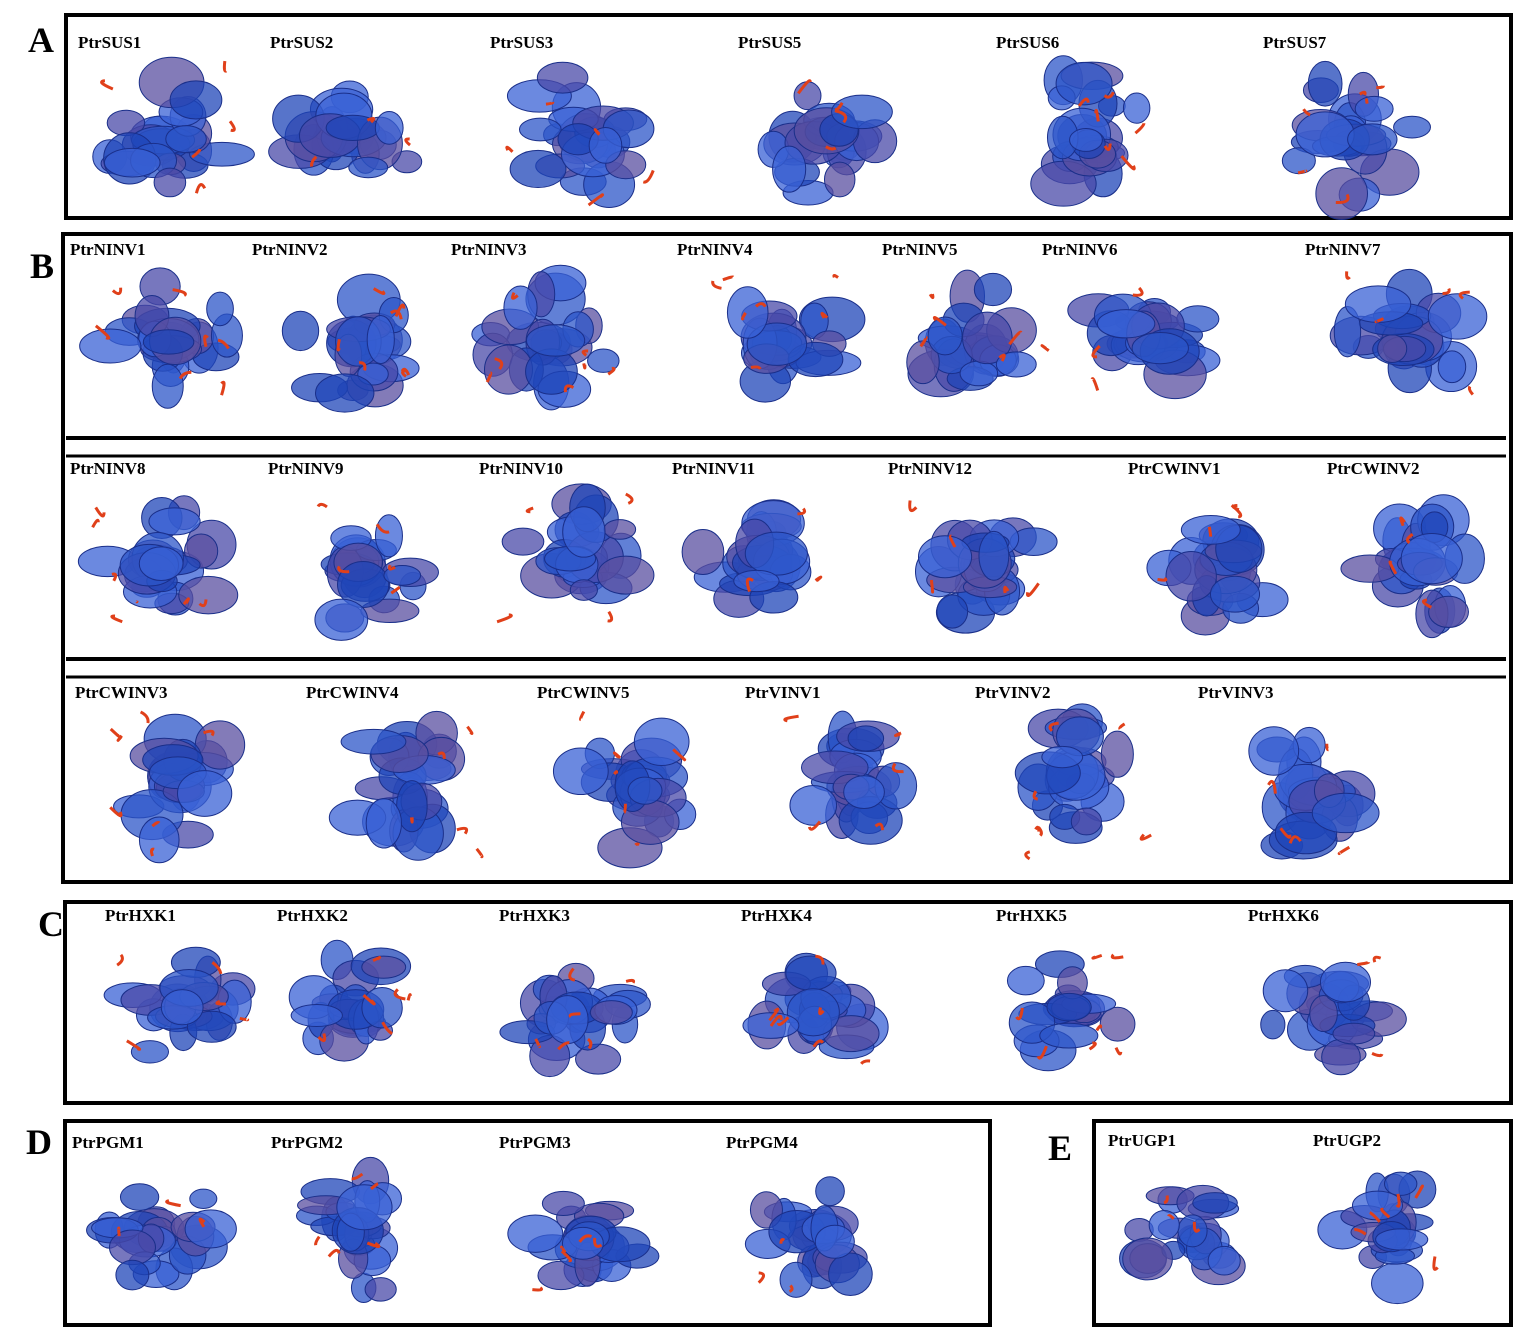  I want to click on structure-label: PtrCWINV1, so click(1174, 468).